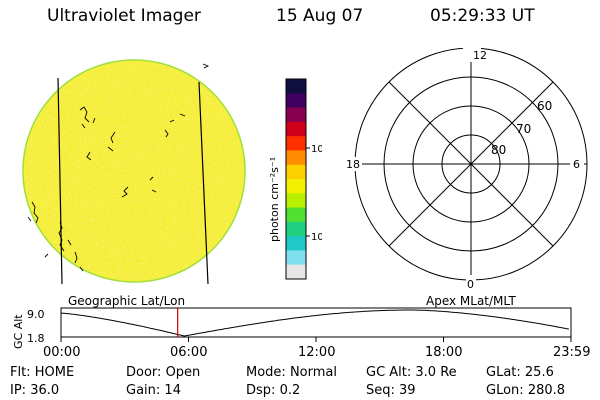  I want to click on mlt-label-0: 0, so click(470, 284).